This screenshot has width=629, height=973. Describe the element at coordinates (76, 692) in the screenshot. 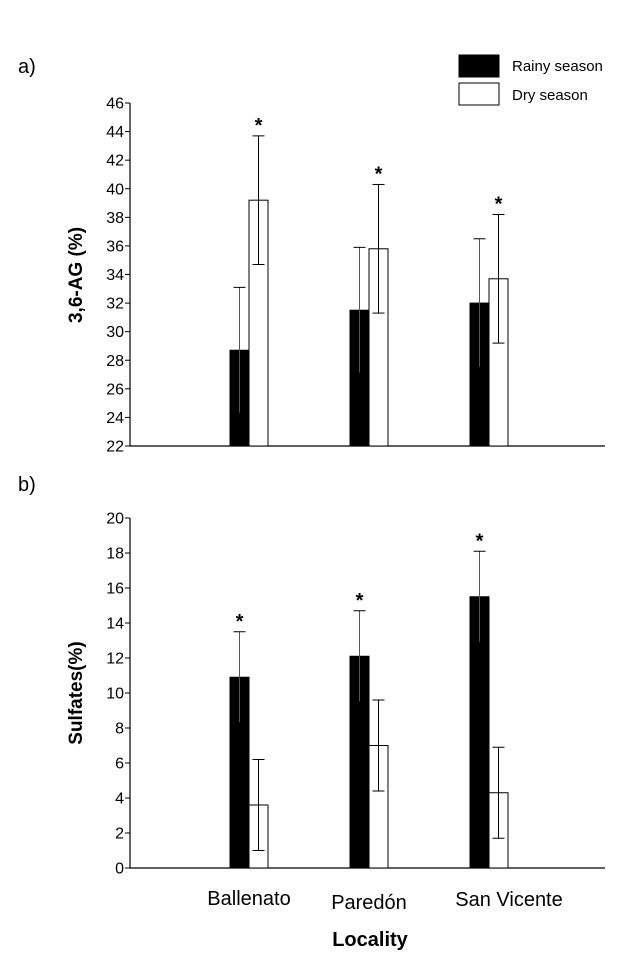

I see `y-axis-title-b: Sulfates(%)` at that location.